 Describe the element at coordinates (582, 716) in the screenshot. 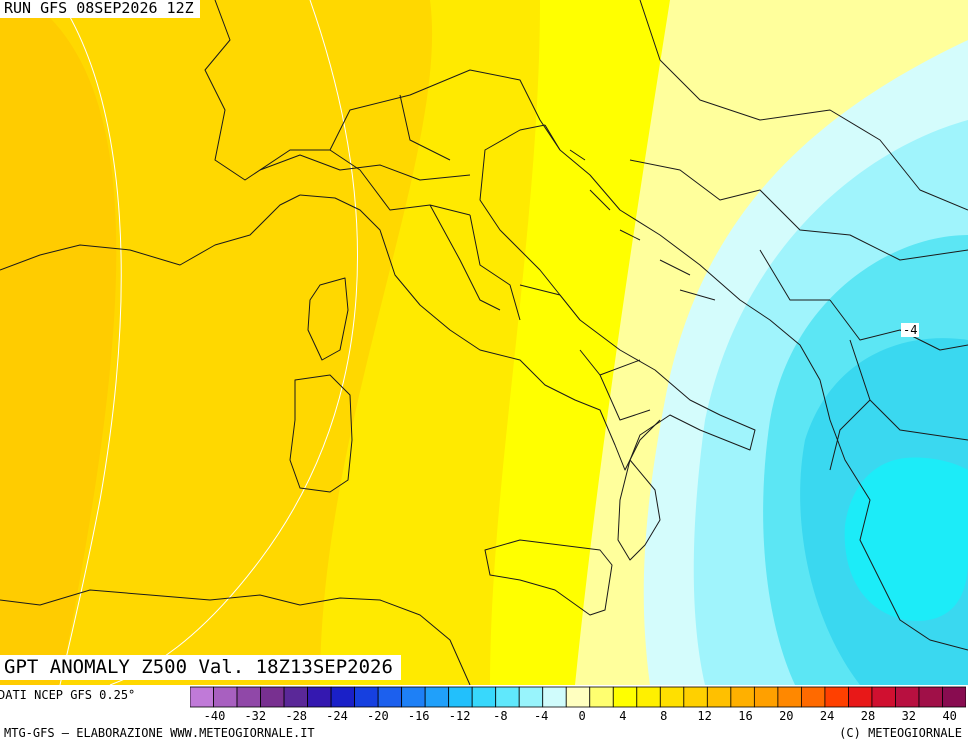

I see `colorbar-tick: 0` at that location.